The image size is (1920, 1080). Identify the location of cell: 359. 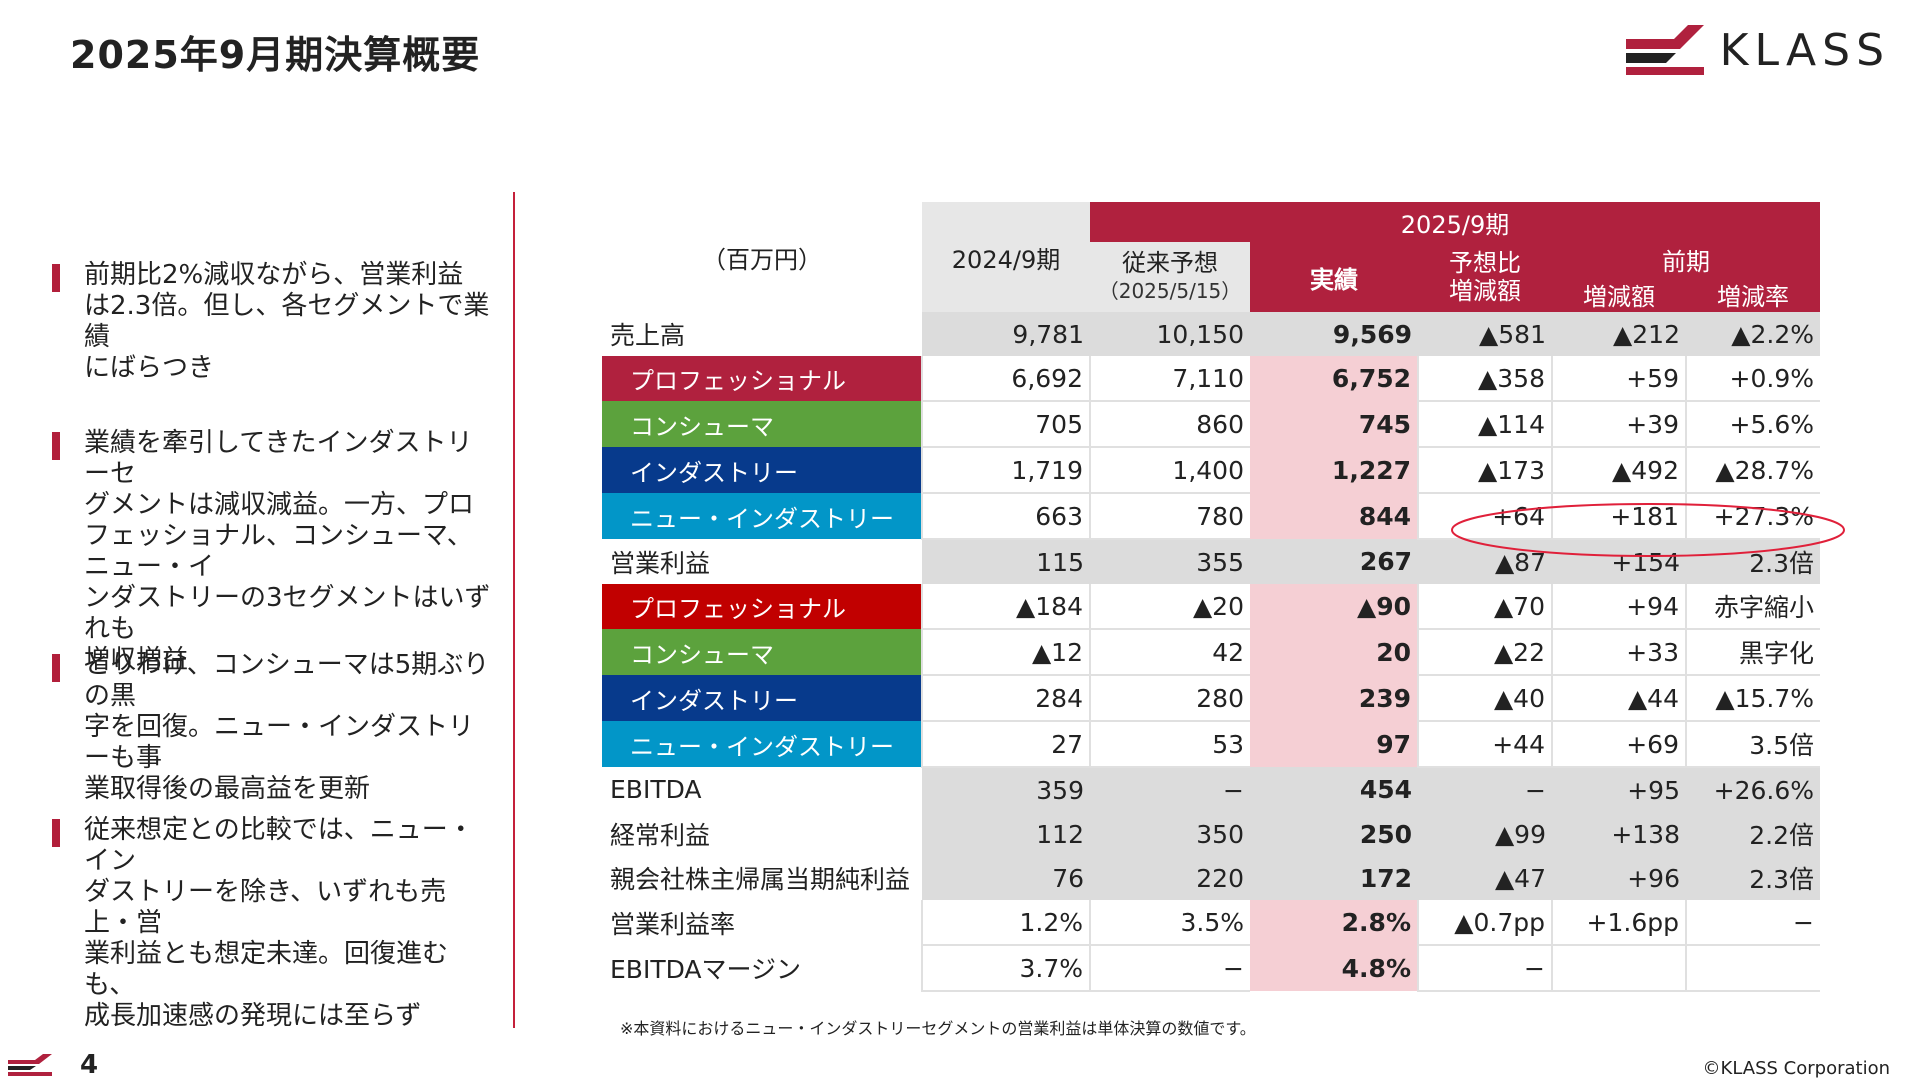
(1006, 789).